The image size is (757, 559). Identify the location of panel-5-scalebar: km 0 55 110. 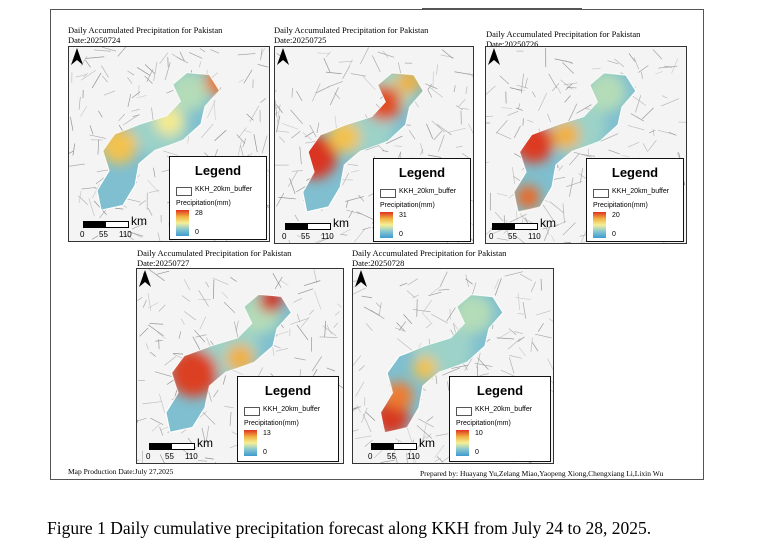
(401, 448).